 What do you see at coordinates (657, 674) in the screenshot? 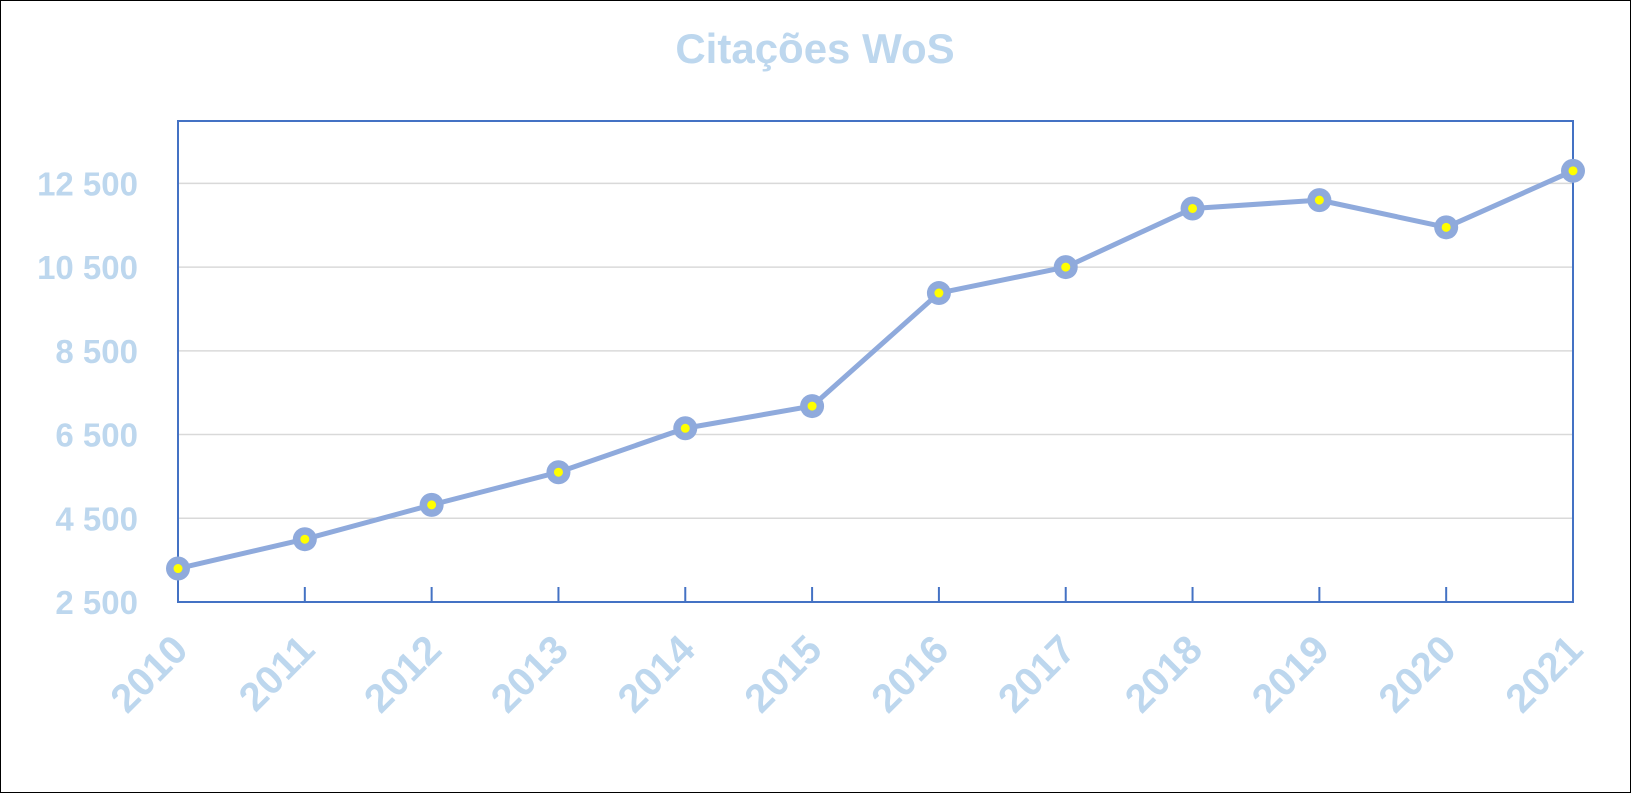
I see `x-tick-label-2014: 2014` at bounding box center [657, 674].